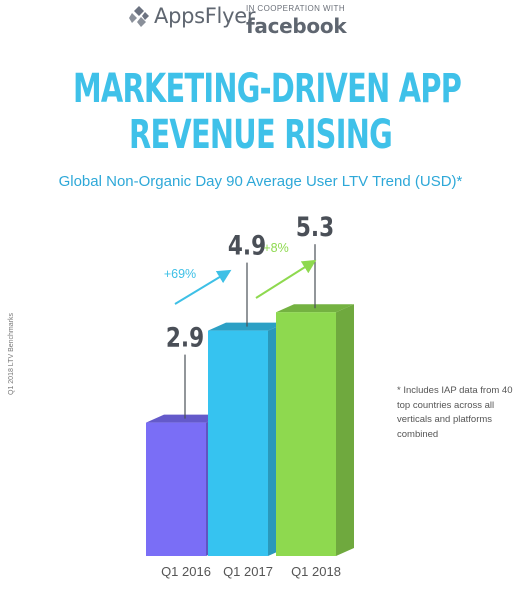  Describe the element at coordinates (345, 430) in the screenshot. I see `bar-side-face` at that location.